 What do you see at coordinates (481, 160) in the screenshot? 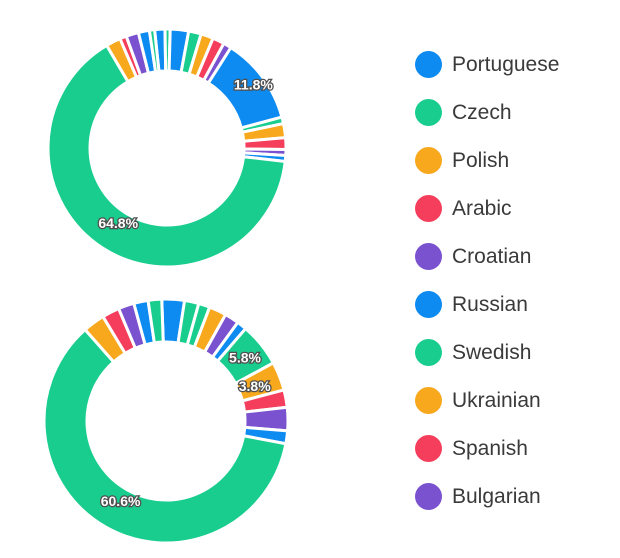
I see `legend-item-label: Polish` at bounding box center [481, 160].